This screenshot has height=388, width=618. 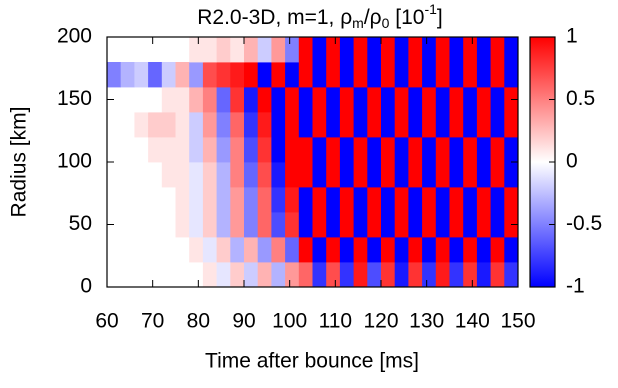 I want to click on title-part: R2.0-3D, m=1, ρ, so click(x=274, y=17).